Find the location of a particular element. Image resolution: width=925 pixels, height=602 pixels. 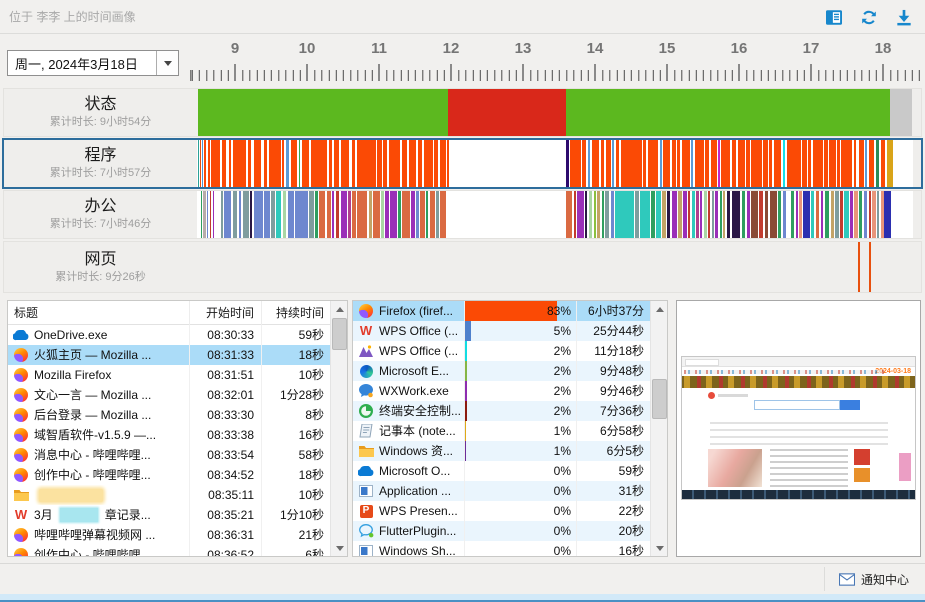

app-row: WXWork.exe 2% 9分46秒 is located at coordinates (502, 391).